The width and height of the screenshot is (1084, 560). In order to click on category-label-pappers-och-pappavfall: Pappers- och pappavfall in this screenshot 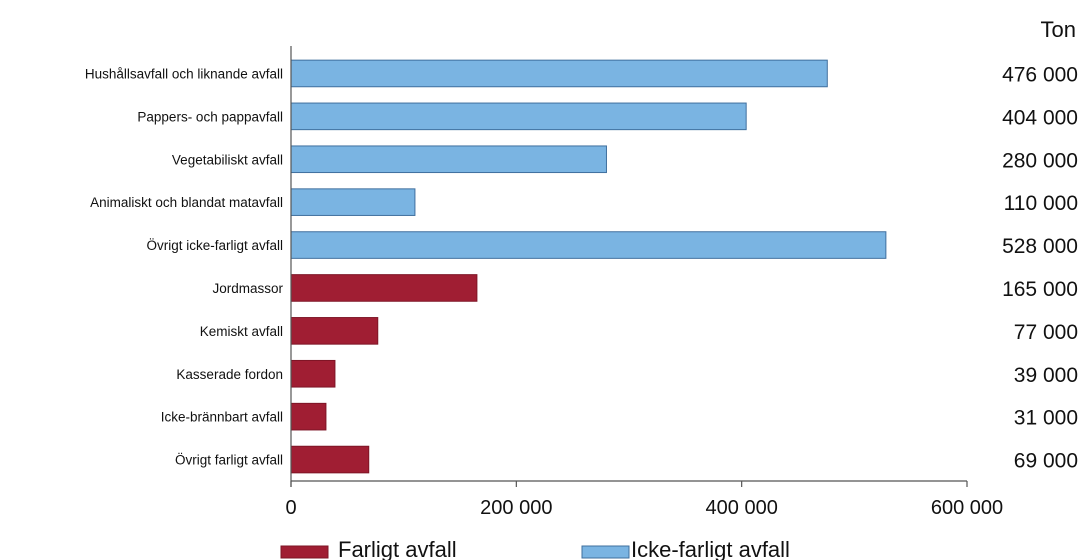, I will do `click(210, 116)`.